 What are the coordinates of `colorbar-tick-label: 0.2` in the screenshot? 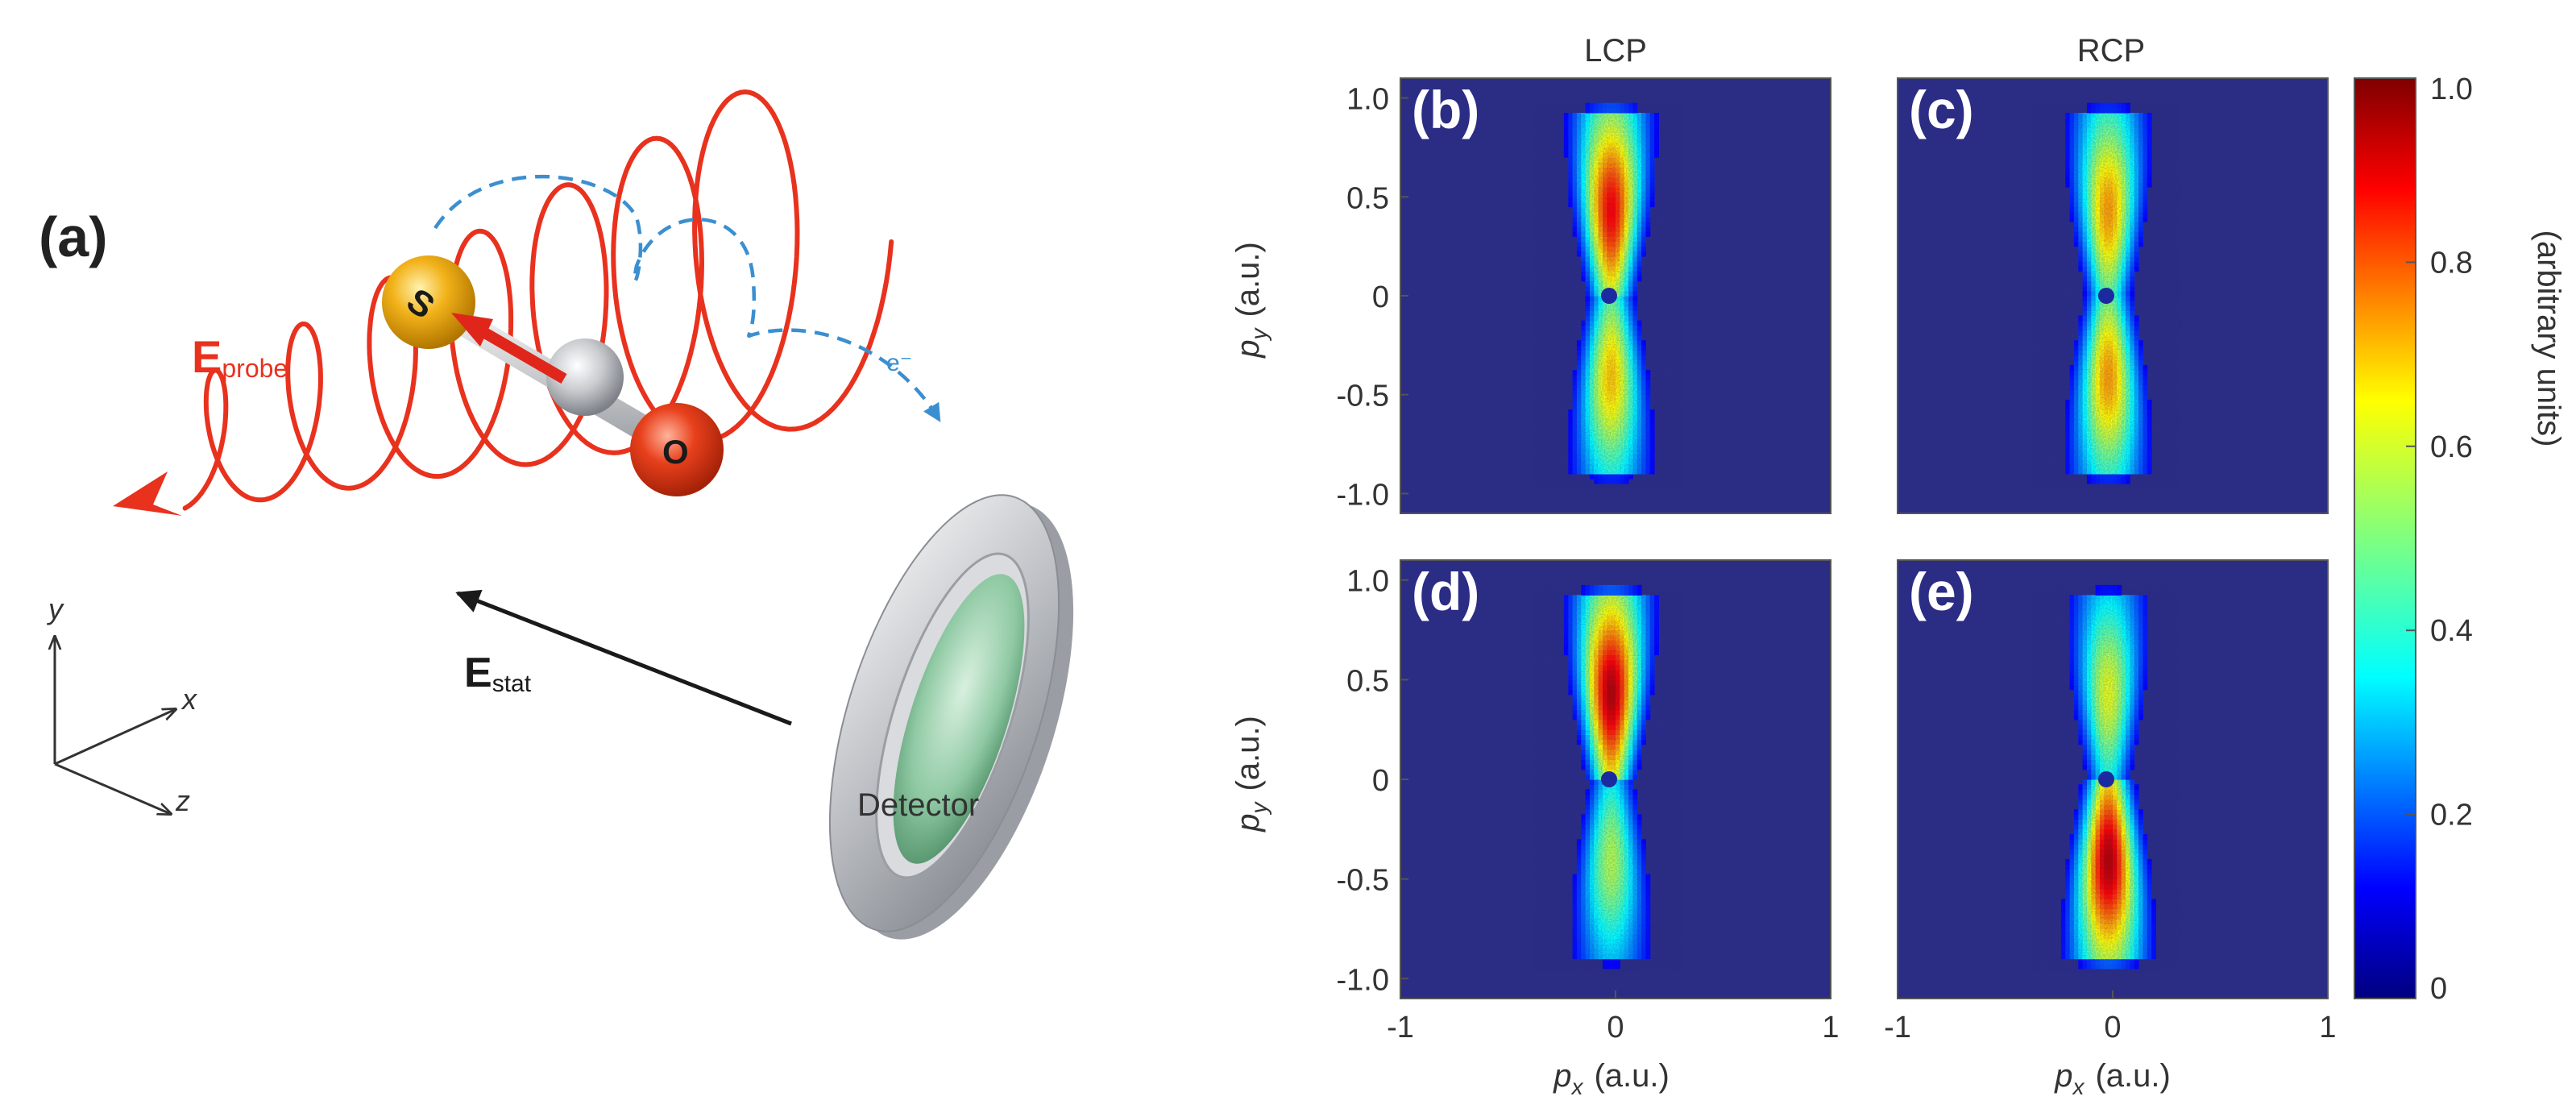 It's located at (2451, 816).